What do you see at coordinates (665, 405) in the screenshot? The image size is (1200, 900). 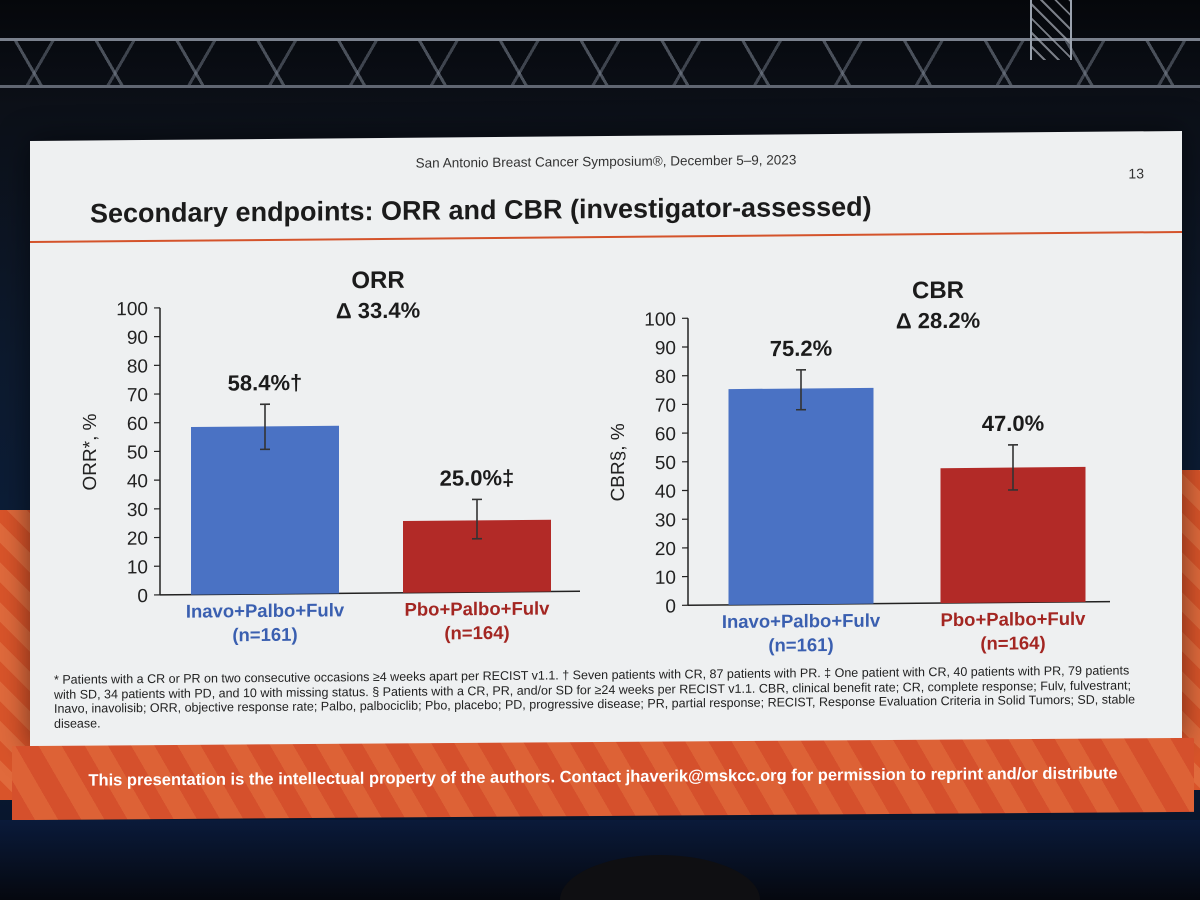 I see `chart-cbr-y-tick-label: 70` at bounding box center [665, 405].